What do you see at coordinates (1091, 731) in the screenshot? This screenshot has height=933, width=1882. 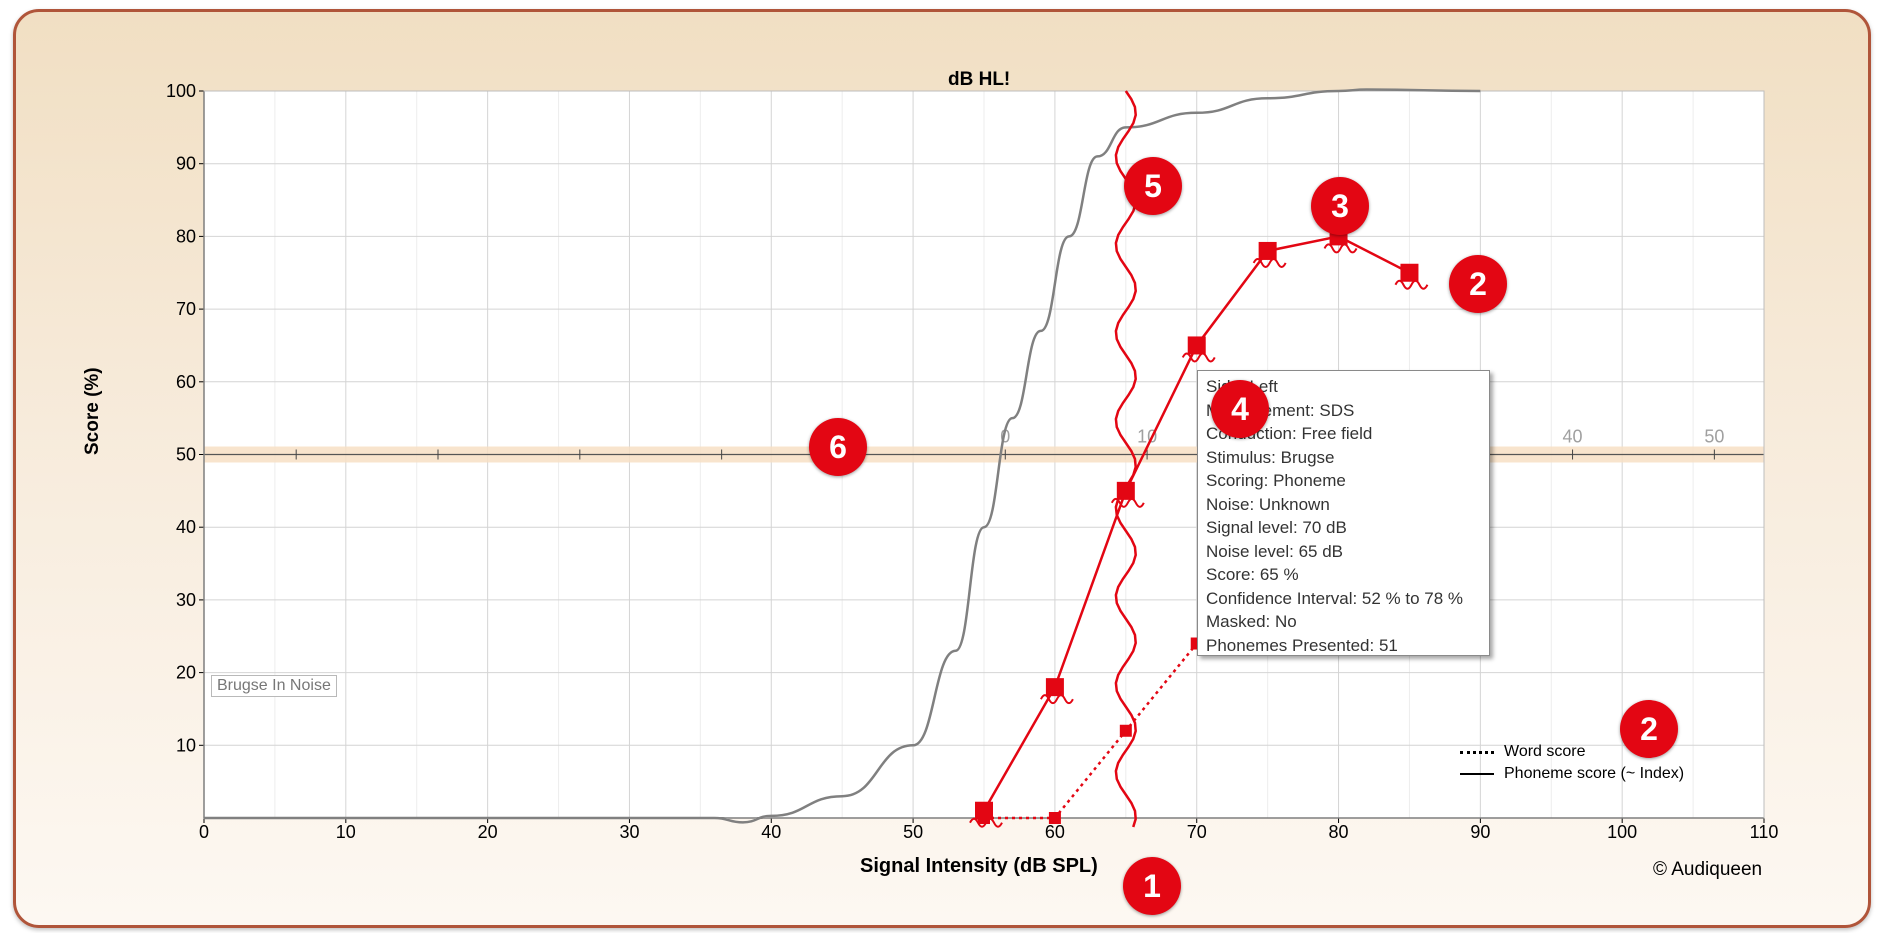 I see `word-score-line` at bounding box center [1091, 731].